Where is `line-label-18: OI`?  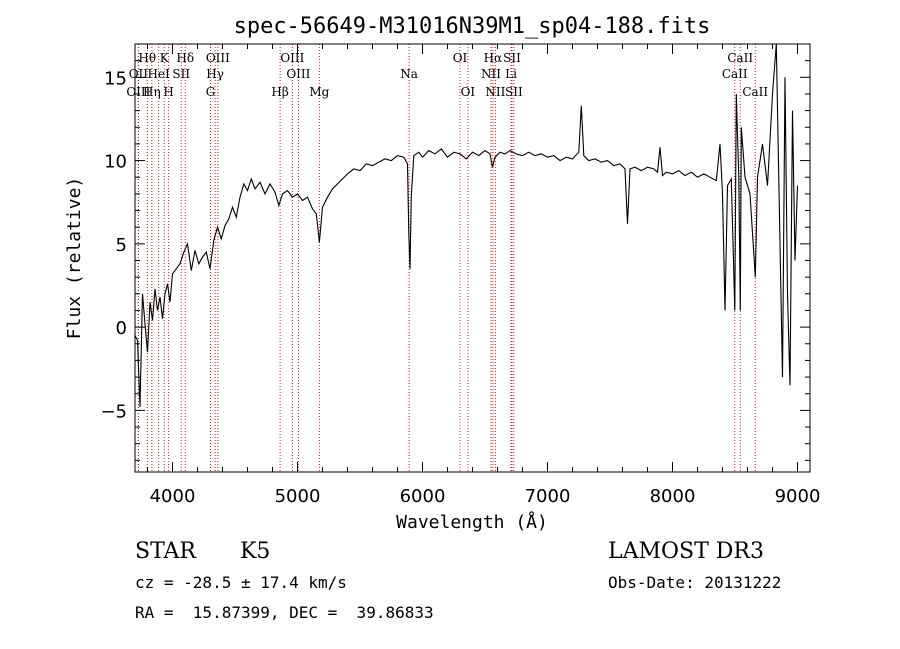
line-label-18: OI is located at coordinates (468, 92).